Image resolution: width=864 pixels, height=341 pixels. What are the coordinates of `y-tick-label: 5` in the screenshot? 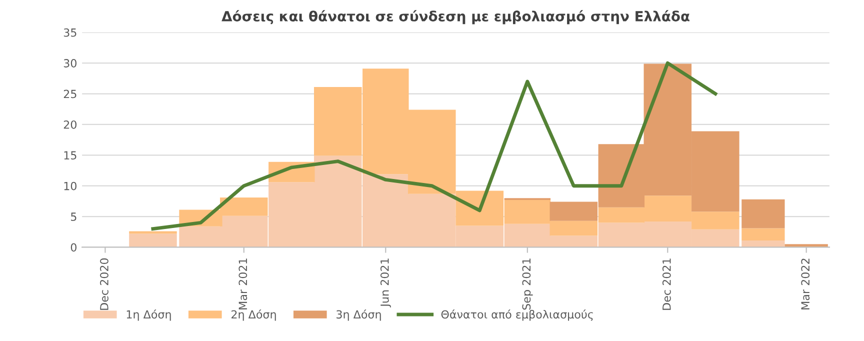 It's located at (73, 216).